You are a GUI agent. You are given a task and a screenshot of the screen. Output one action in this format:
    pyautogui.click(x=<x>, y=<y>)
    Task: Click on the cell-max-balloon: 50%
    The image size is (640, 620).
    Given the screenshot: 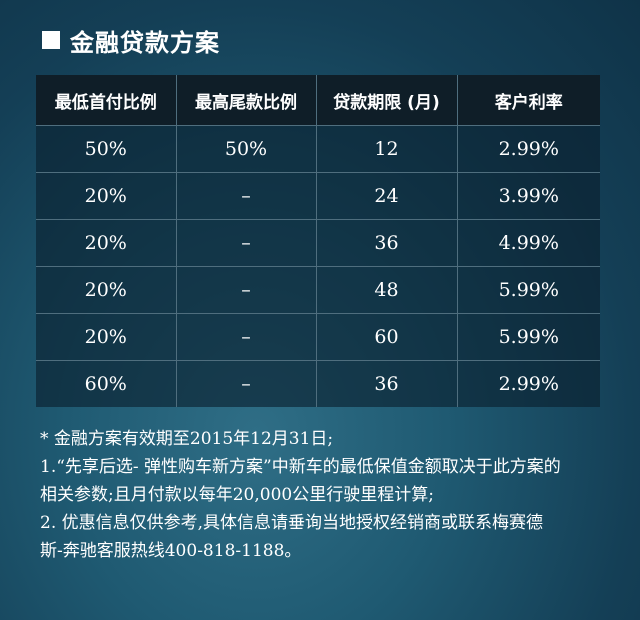 What is the action you would take?
    pyautogui.click(x=246, y=149)
    